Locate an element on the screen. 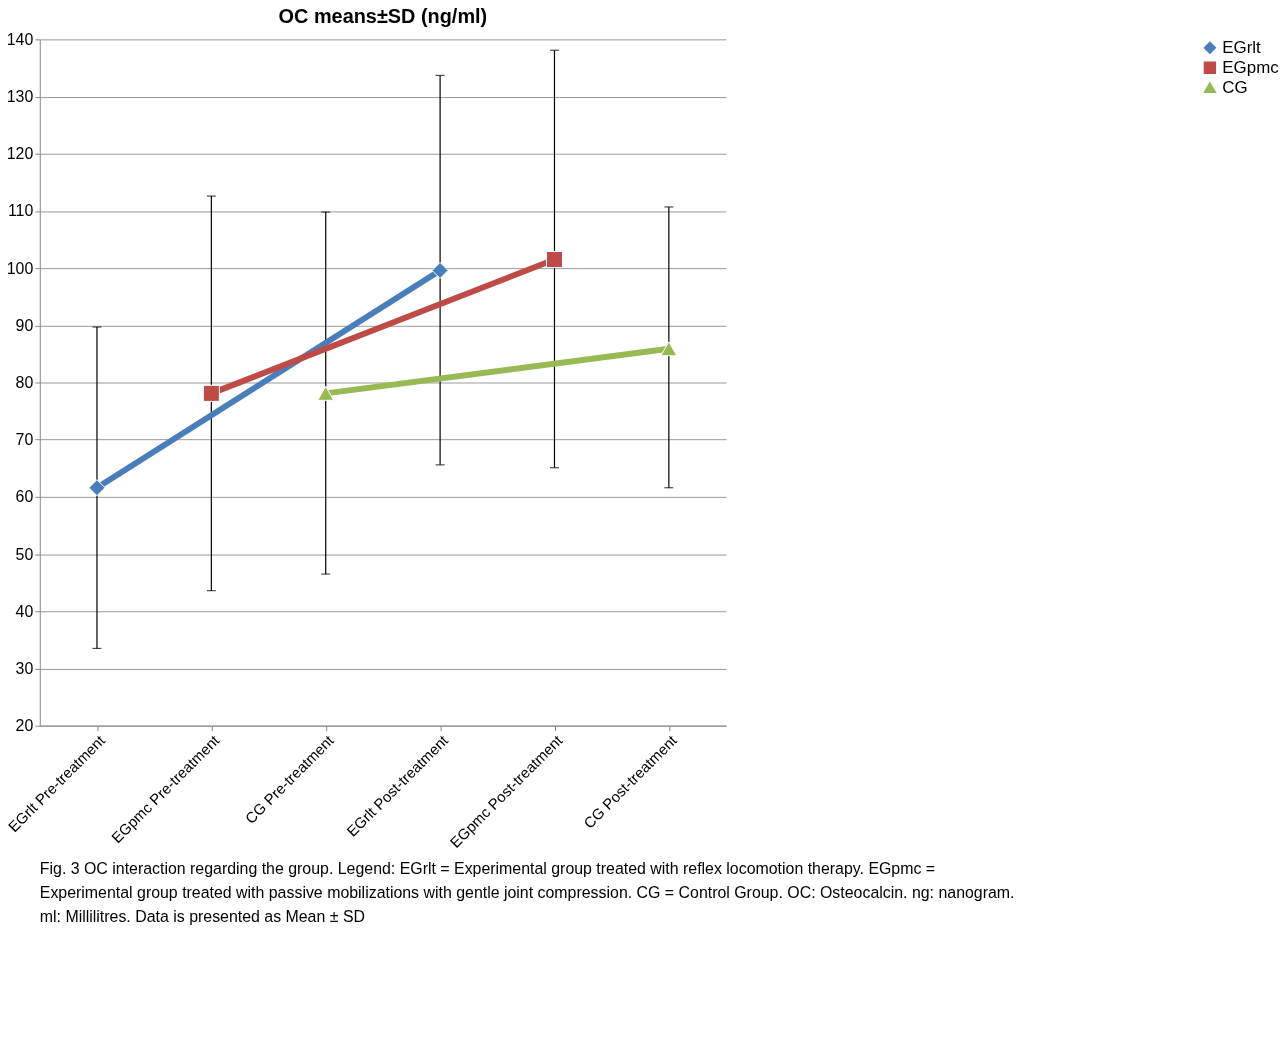 Image resolution: width=1284 pixels, height=1042 pixels. y-tick-label: 110 is located at coordinates (20, 211).